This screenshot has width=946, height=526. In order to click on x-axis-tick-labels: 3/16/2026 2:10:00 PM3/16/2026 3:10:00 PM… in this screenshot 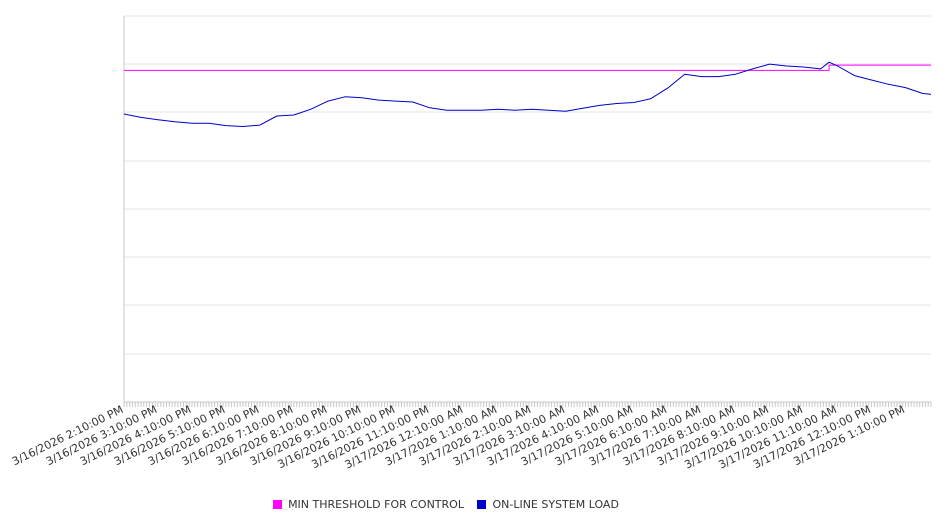, I will do `click(458, 437)`.